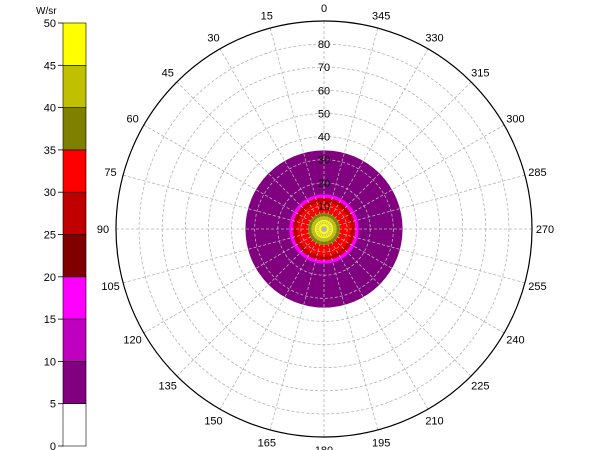 This screenshot has width=600, height=450. What do you see at coordinates (110, 173) in the screenshot?
I see `angle-tick-label-5: 75` at bounding box center [110, 173].